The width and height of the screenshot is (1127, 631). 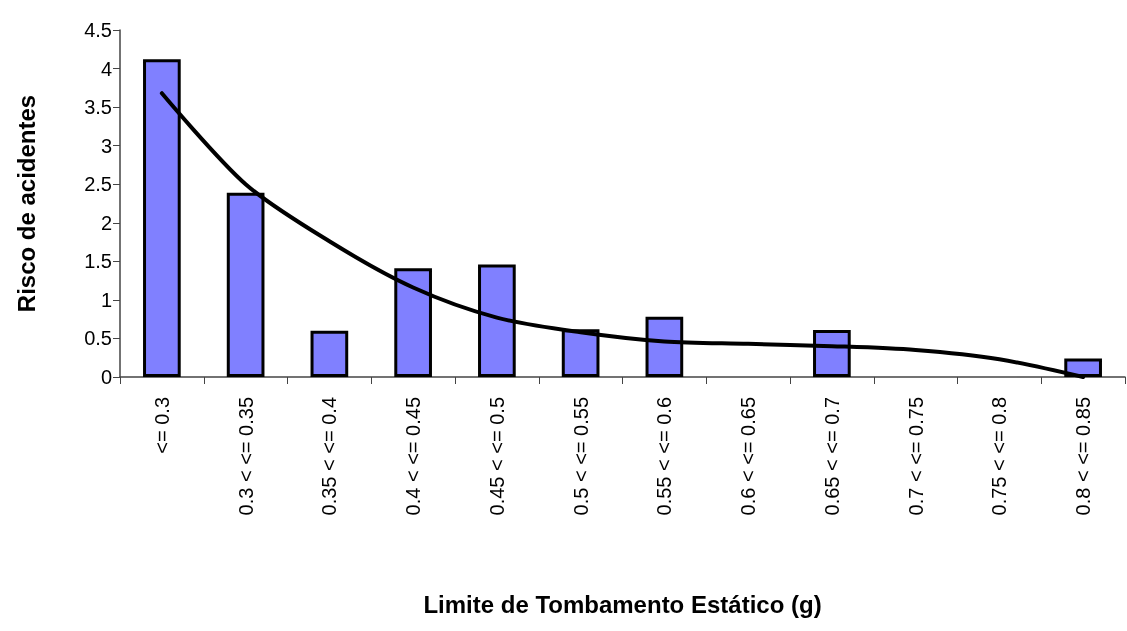 I want to click on y-tick-label: 3.5, so click(x=98, y=107).